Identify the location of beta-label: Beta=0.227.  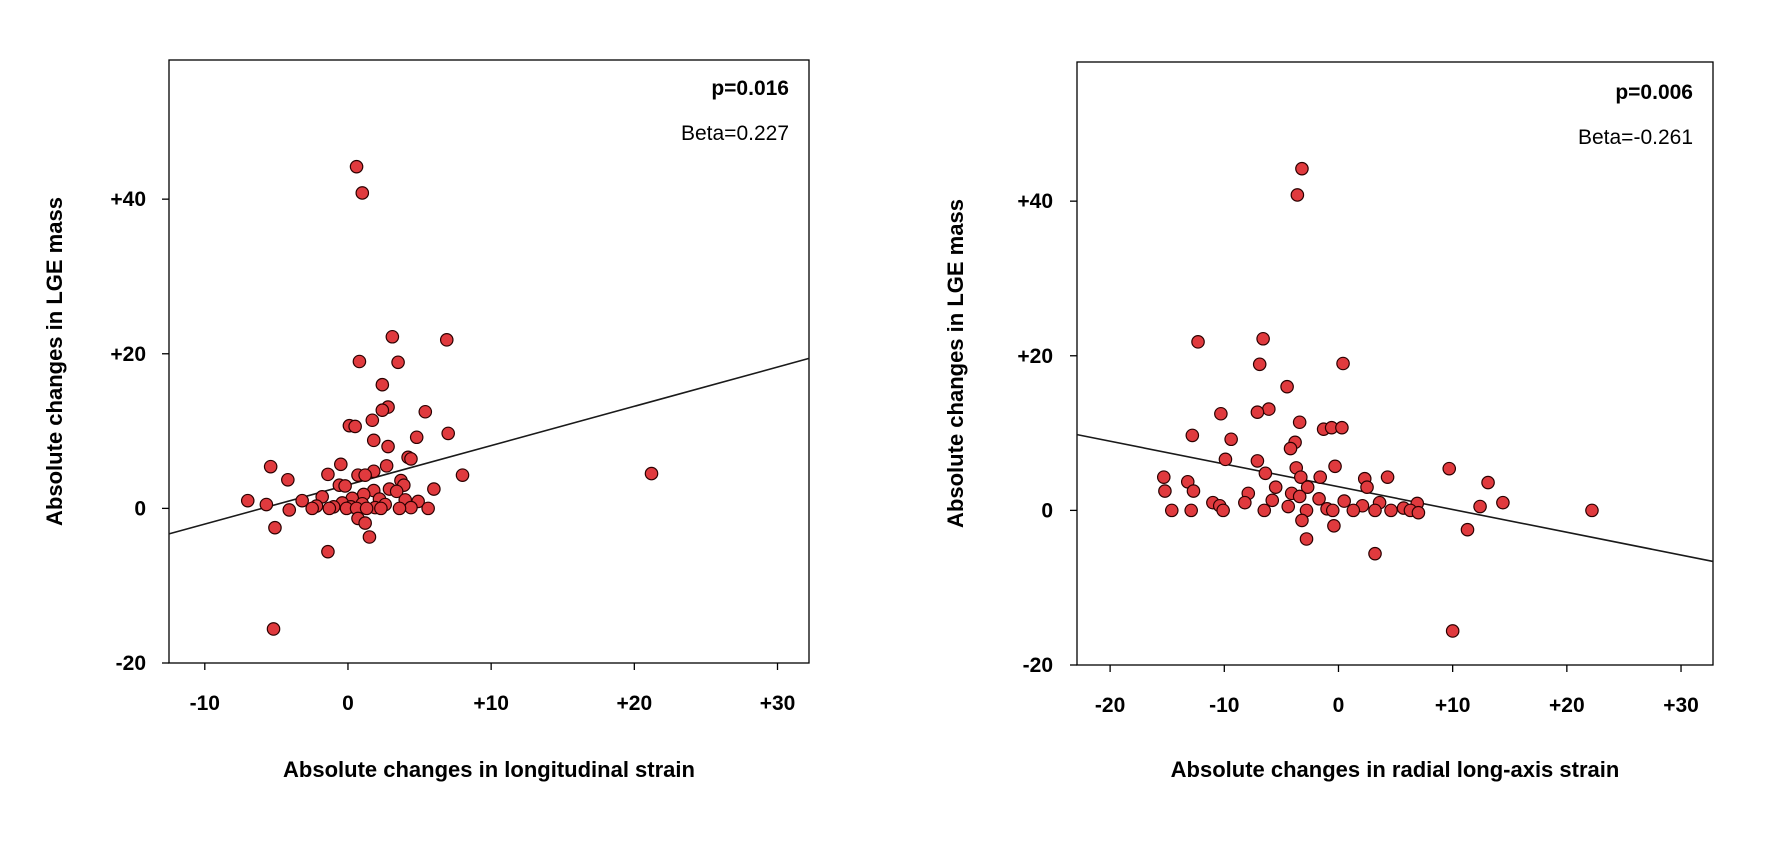
(735, 133).